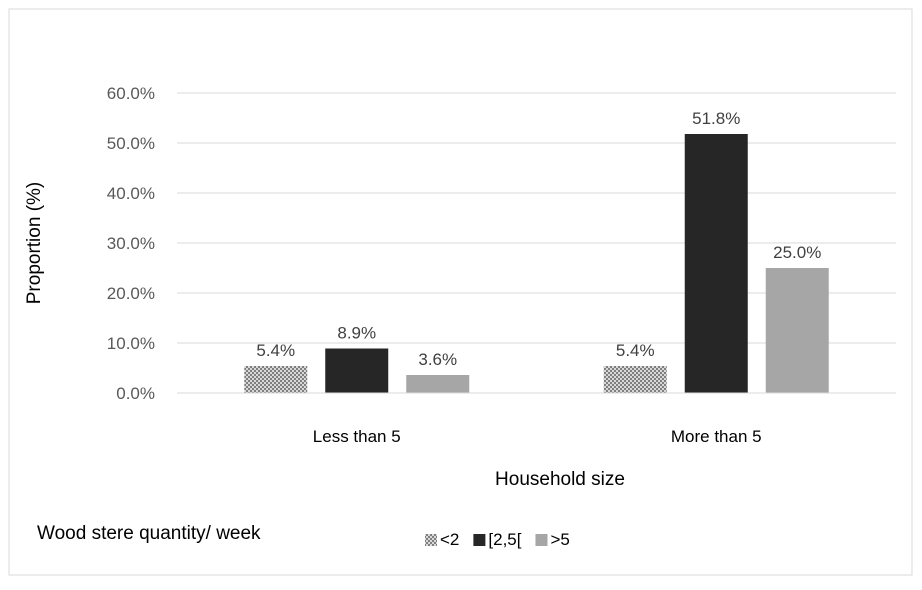 This screenshot has width=922, height=590. Describe the element at coordinates (149, 533) in the screenshot. I see `legend-title: Wood stere quantity/ week` at that location.